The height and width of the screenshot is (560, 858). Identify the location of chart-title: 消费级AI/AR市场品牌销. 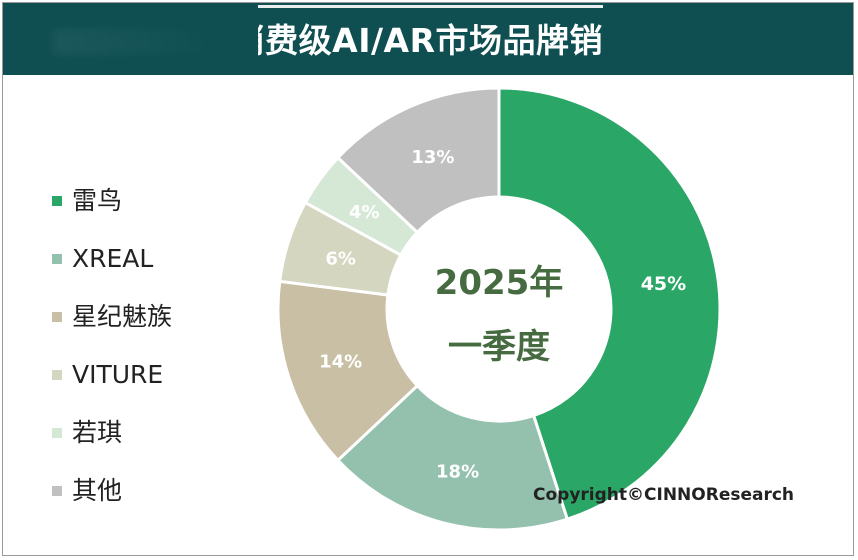
(430, 40).